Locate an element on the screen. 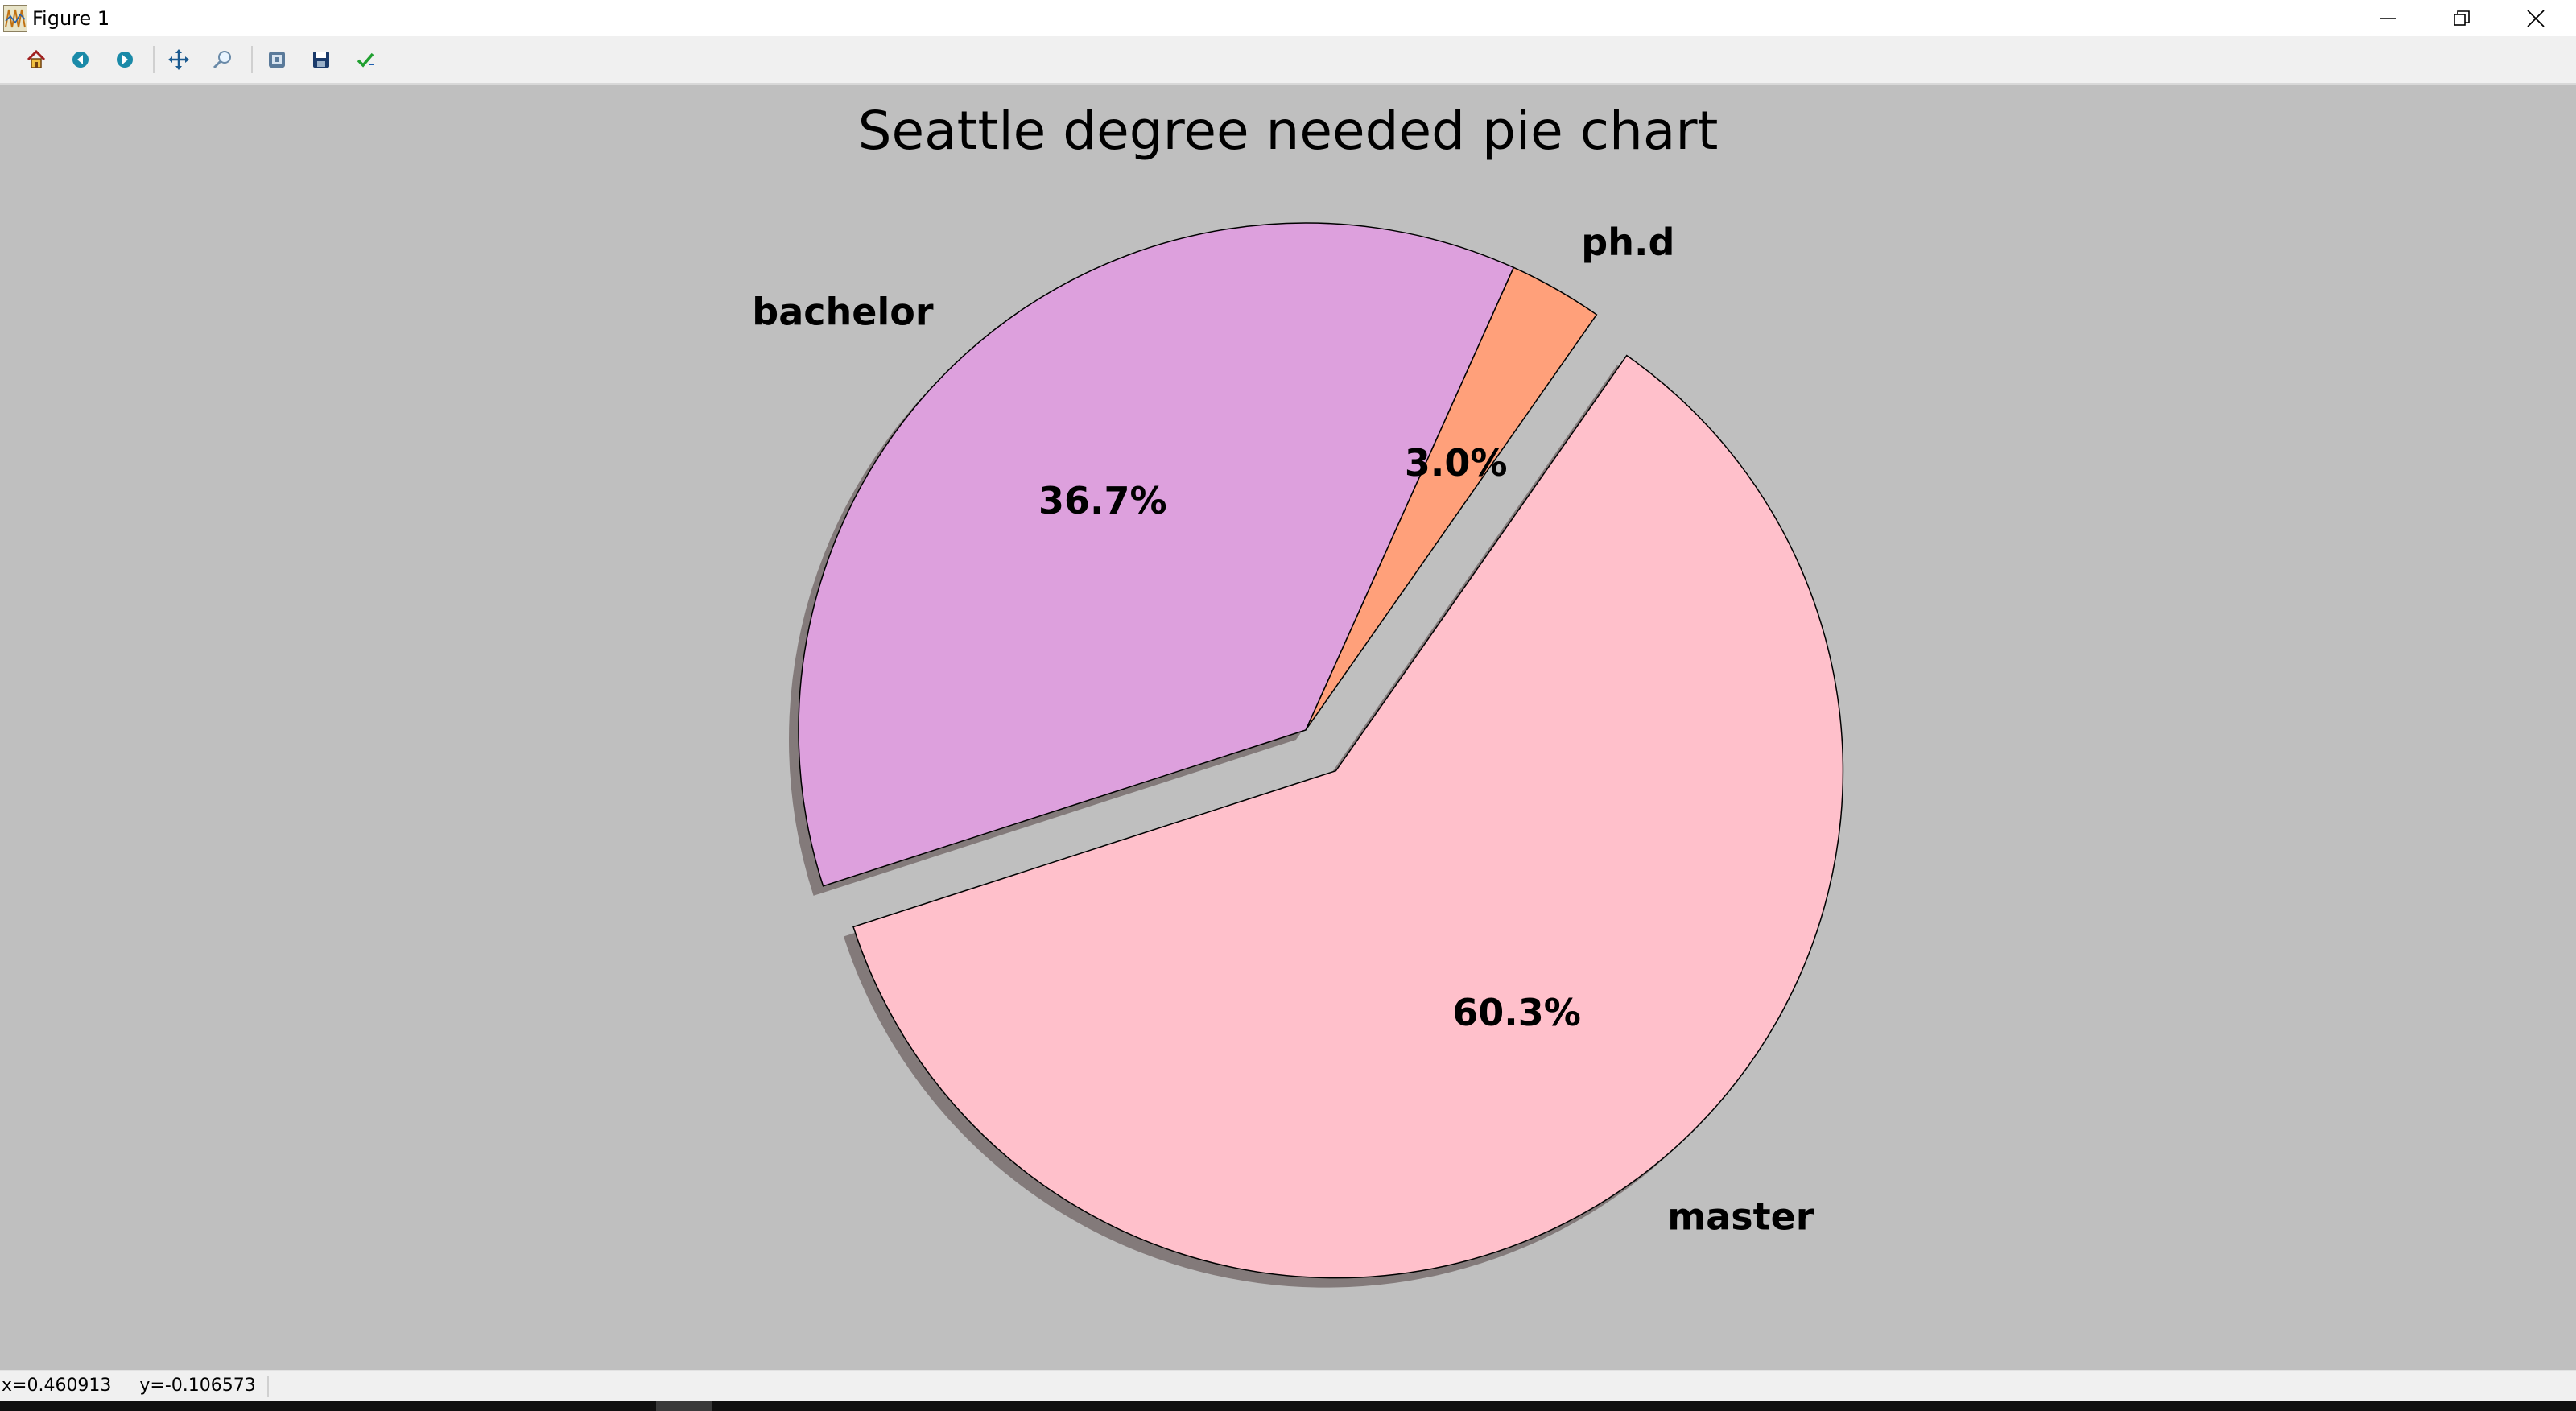 Image resolution: width=2576 pixels, height=1411 pixels. checkmark-icon is located at coordinates (365, 60).